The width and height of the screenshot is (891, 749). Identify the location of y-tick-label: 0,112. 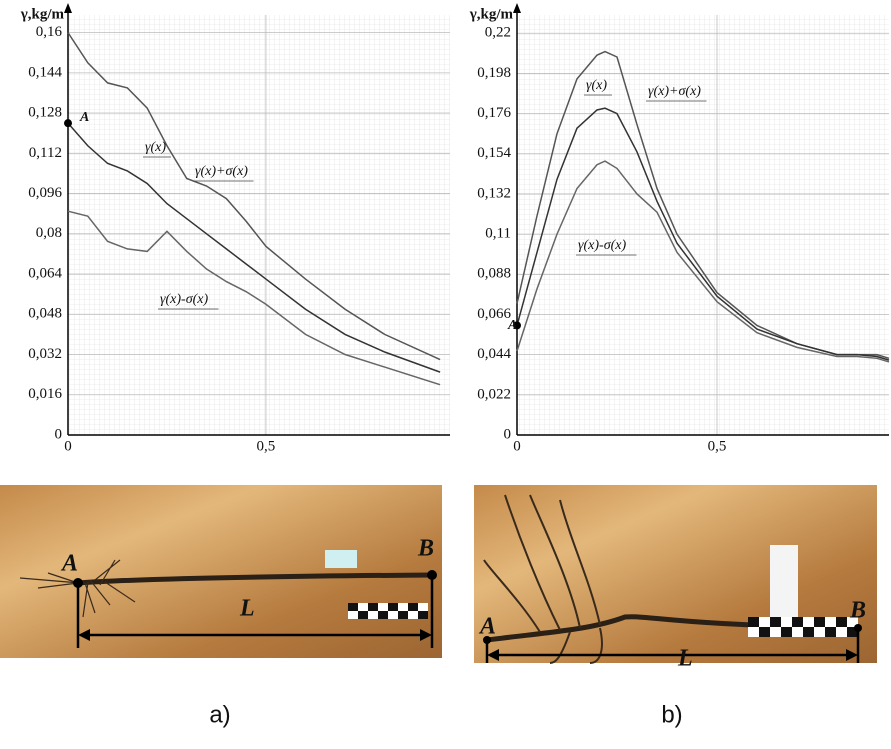
(45, 153).